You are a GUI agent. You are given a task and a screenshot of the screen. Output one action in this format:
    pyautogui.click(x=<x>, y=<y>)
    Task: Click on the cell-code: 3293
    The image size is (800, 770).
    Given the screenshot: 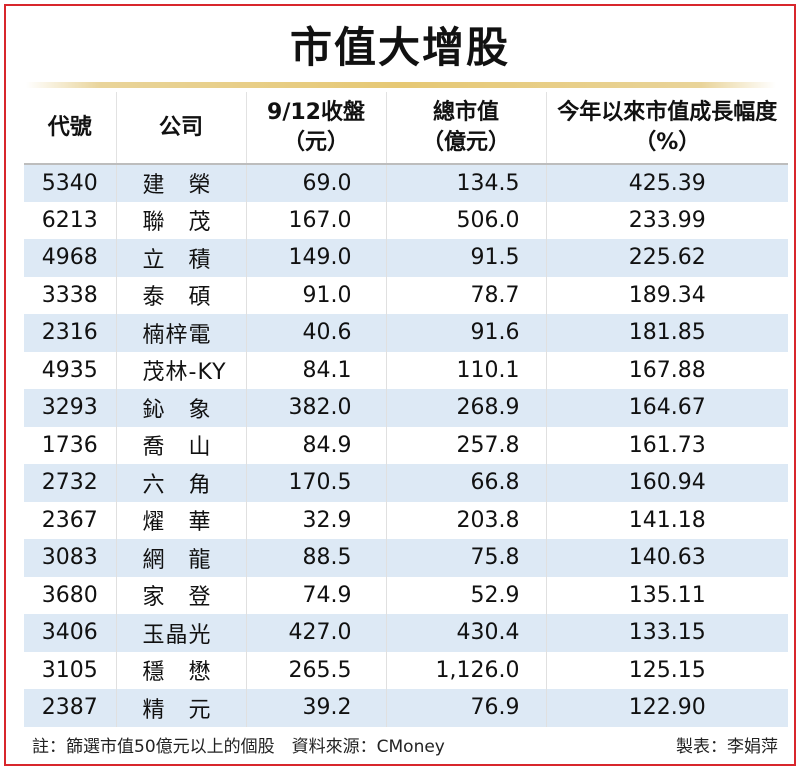 What is the action you would take?
    pyautogui.click(x=69, y=408)
    